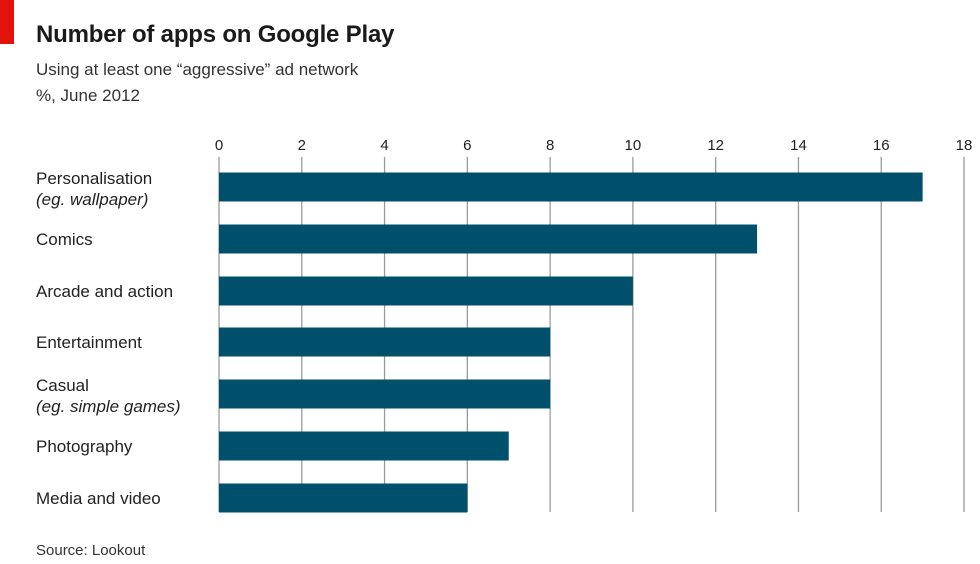 The image size is (980, 564). Describe the element at coordinates (215, 34) in the screenshot. I see `chart-title: Number of apps on Google Play` at that location.